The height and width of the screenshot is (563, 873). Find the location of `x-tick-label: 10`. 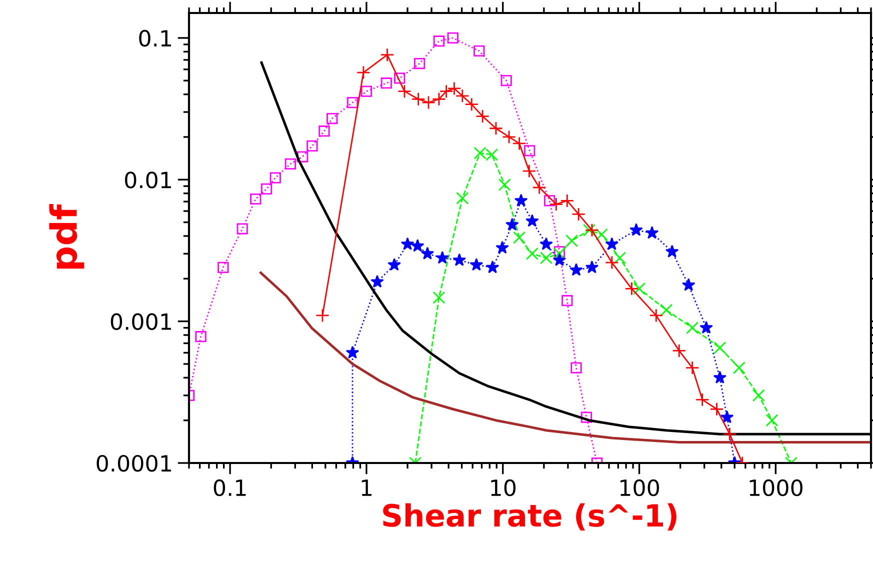

x-tick-label: 10 is located at coordinates (503, 487).